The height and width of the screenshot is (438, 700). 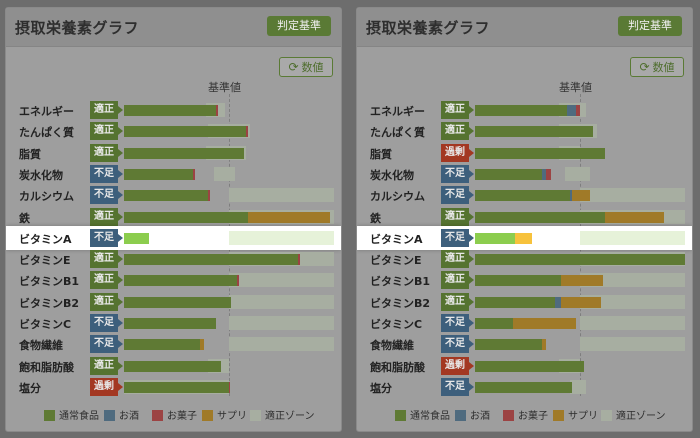 I want to click on nutrient-name: ビタミンA, so click(x=45, y=239).